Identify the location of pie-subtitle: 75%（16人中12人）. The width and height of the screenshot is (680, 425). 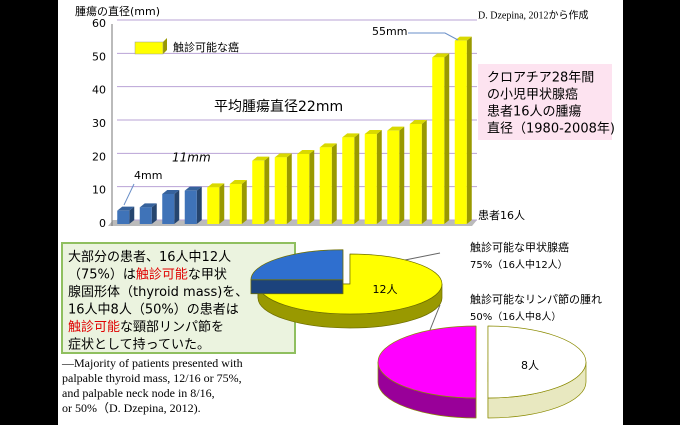
(519, 264).